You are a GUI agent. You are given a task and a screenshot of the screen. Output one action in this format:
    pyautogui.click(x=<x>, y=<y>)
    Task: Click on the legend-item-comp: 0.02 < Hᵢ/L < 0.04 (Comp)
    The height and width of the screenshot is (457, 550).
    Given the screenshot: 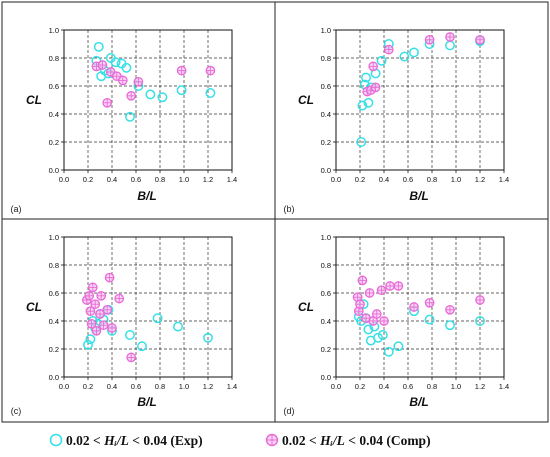 What is the action you would take?
    pyautogui.click(x=348, y=440)
    